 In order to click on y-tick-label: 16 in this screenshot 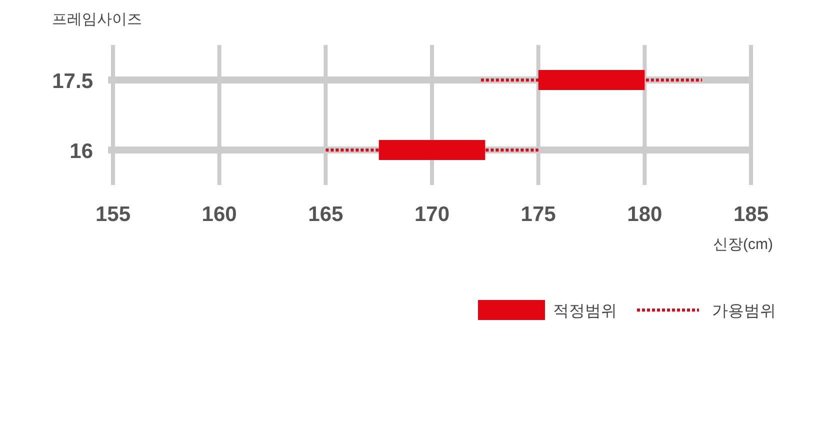, I will do `click(81, 151)`.